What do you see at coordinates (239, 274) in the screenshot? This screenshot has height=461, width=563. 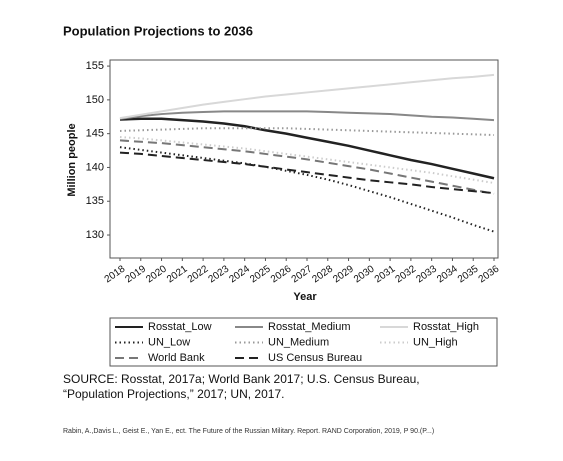 I see `x-tick-label: 2024` at bounding box center [239, 274].